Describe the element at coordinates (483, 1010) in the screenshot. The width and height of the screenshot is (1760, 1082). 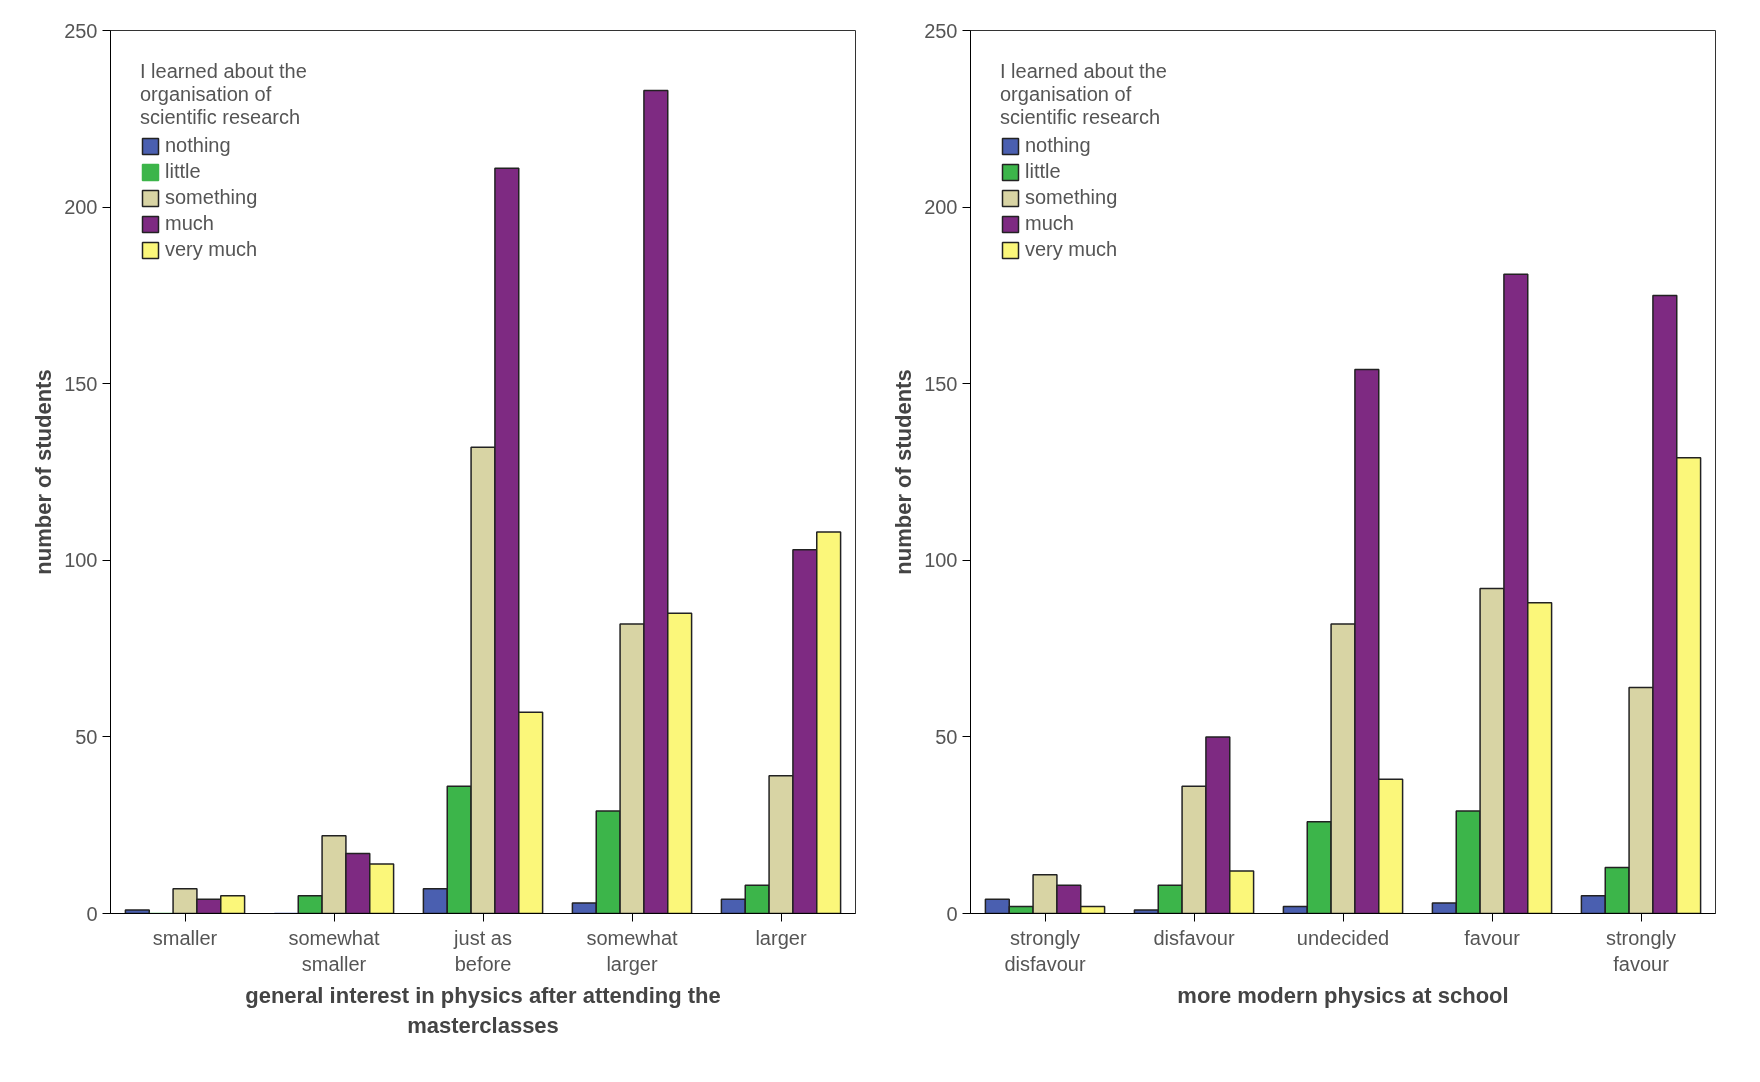
I see `x-axis-title: general interest in physics after attending the masterclasses` at that location.